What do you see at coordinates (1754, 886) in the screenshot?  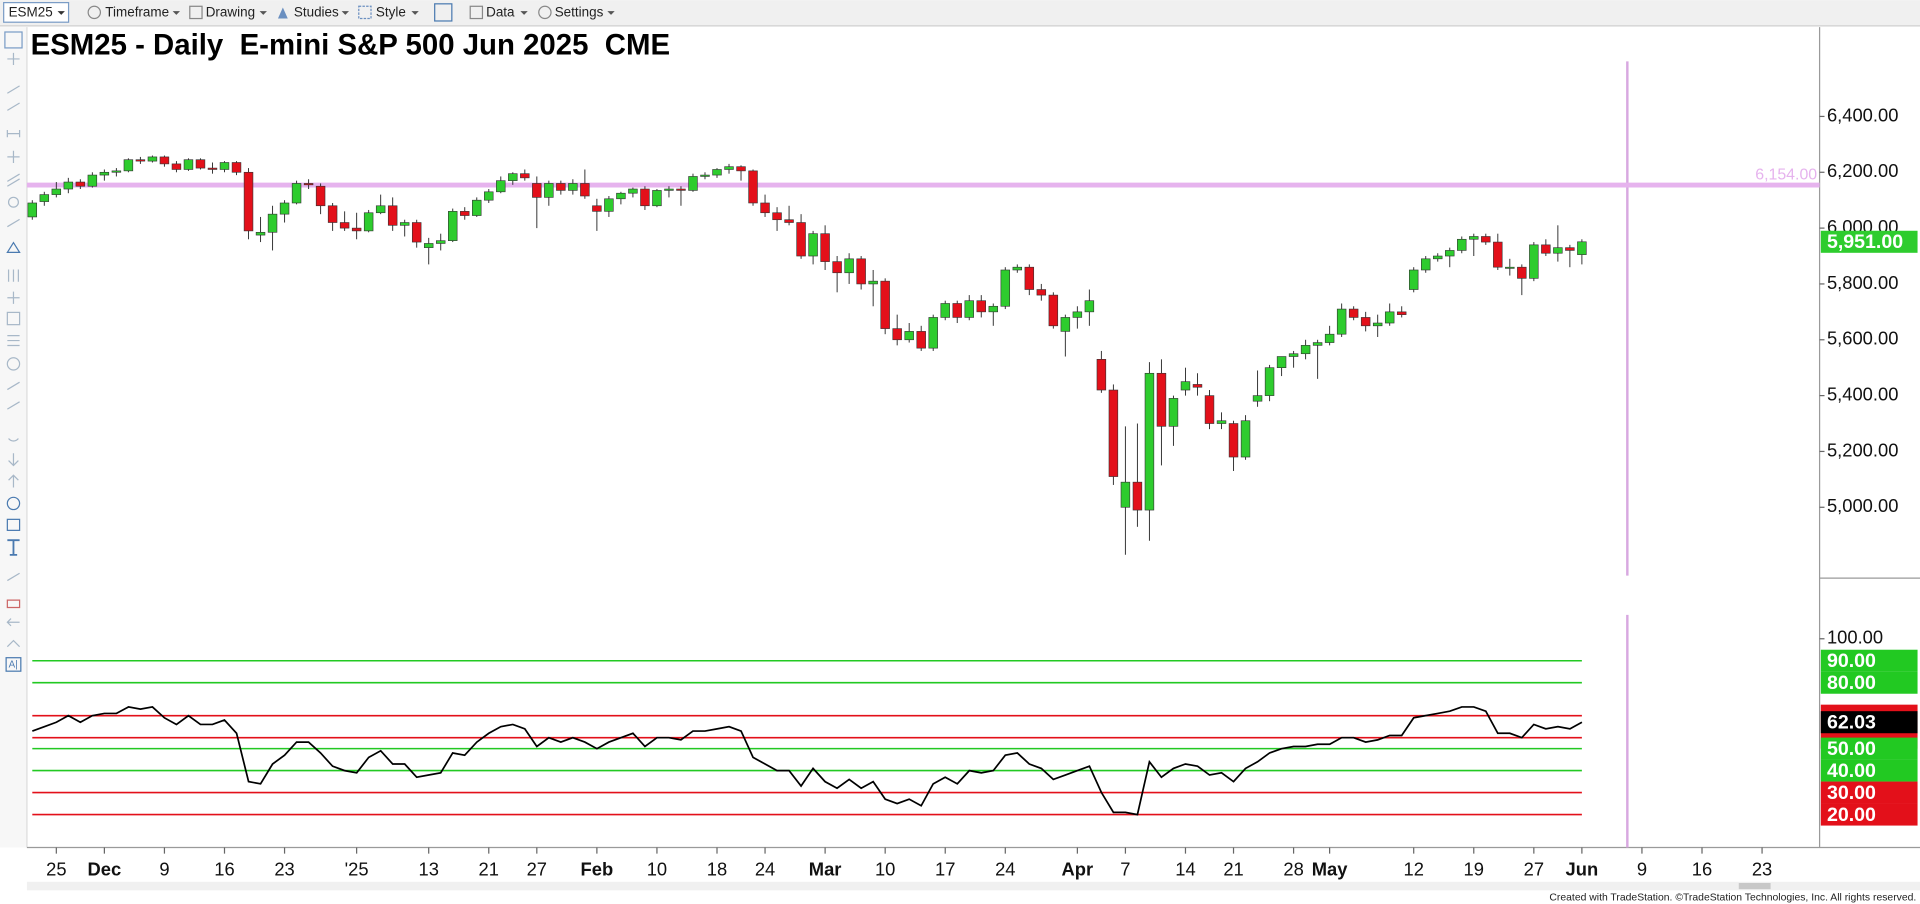 I see `scroll-thumb` at bounding box center [1754, 886].